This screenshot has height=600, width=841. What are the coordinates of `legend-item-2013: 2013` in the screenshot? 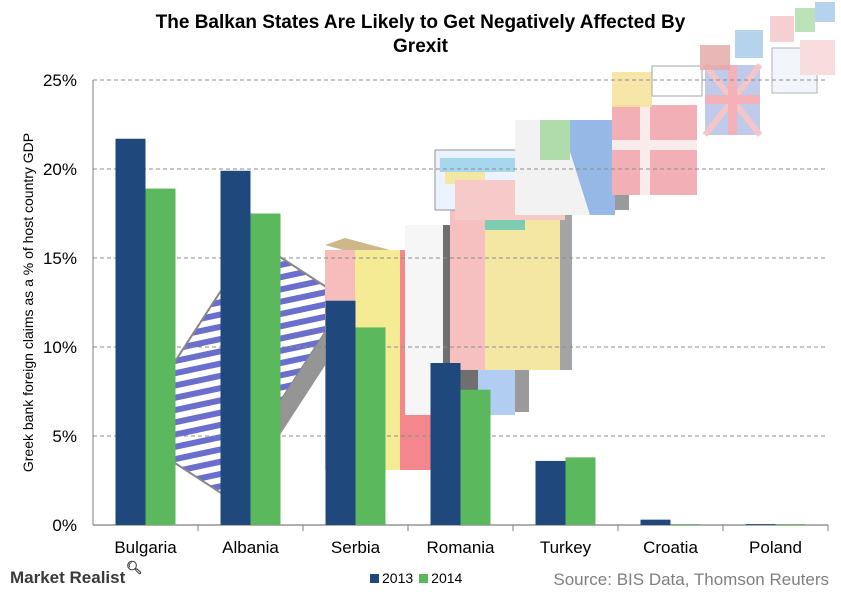 It's located at (391, 578).